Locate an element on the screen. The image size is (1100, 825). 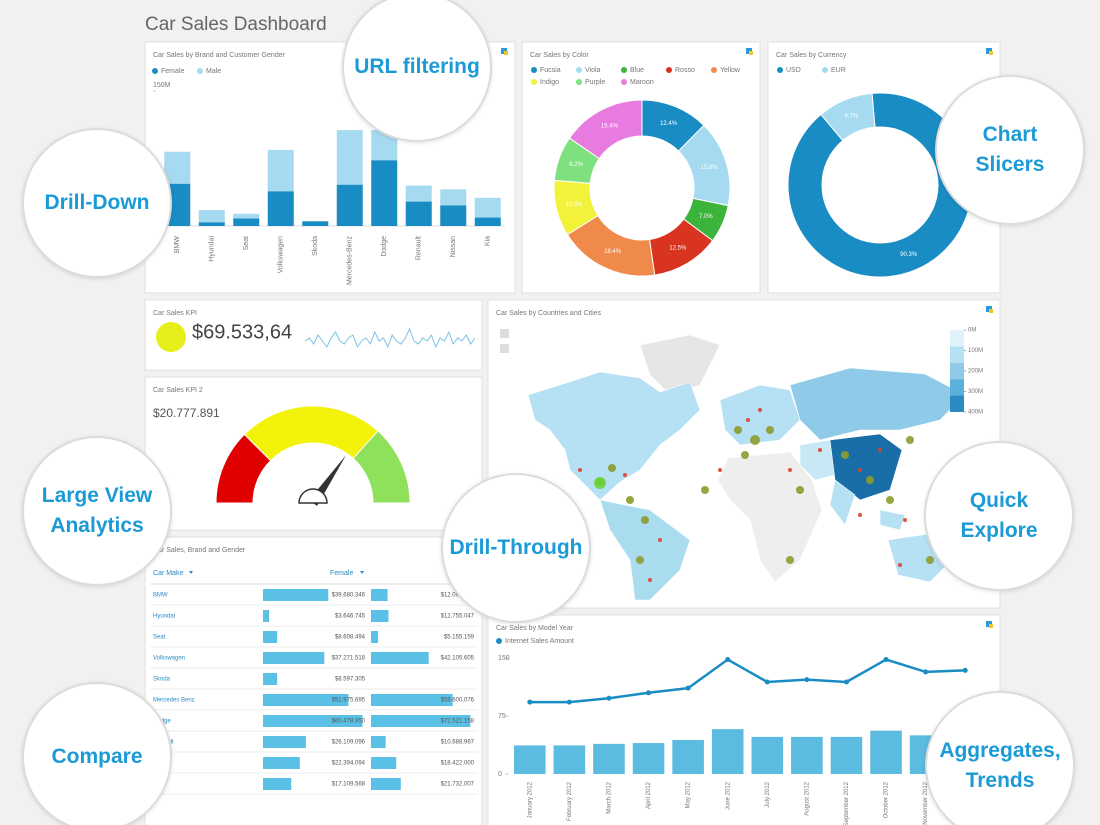
cell-value: $21.732.007 is located at coordinates (458, 785).